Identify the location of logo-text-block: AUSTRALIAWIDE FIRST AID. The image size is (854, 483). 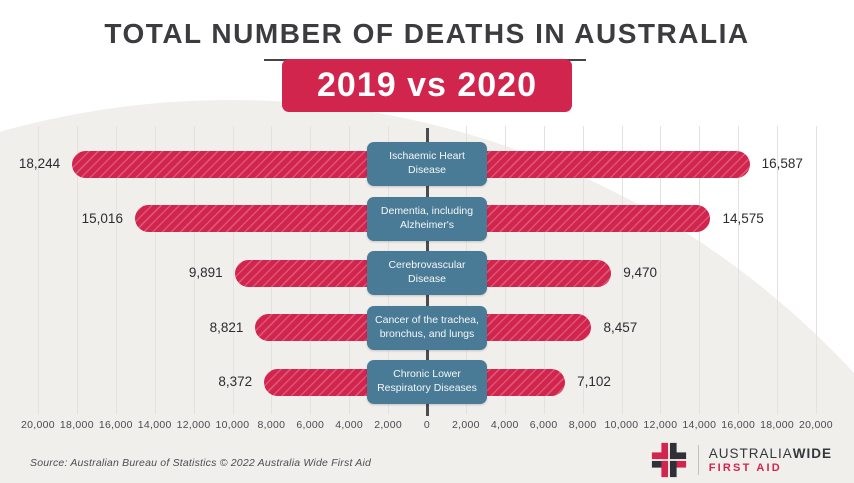
(770, 460).